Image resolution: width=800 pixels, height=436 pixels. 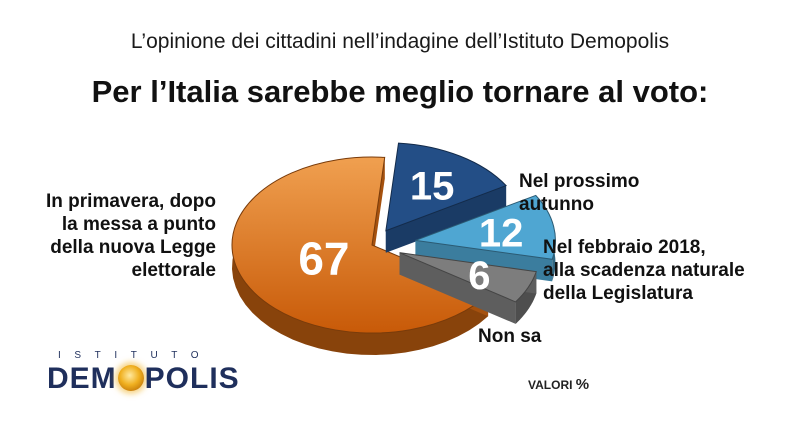 What do you see at coordinates (618, 293) in the screenshot?
I see `slice-label-line: della Legislatura` at bounding box center [618, 293].